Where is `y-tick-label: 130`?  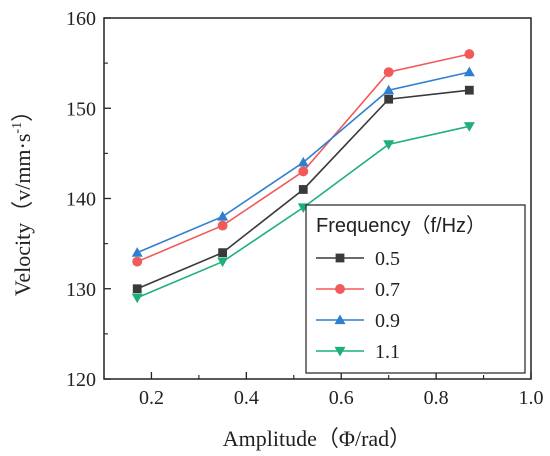
y-tick-label: 130 is located at coordinates (81, 290).